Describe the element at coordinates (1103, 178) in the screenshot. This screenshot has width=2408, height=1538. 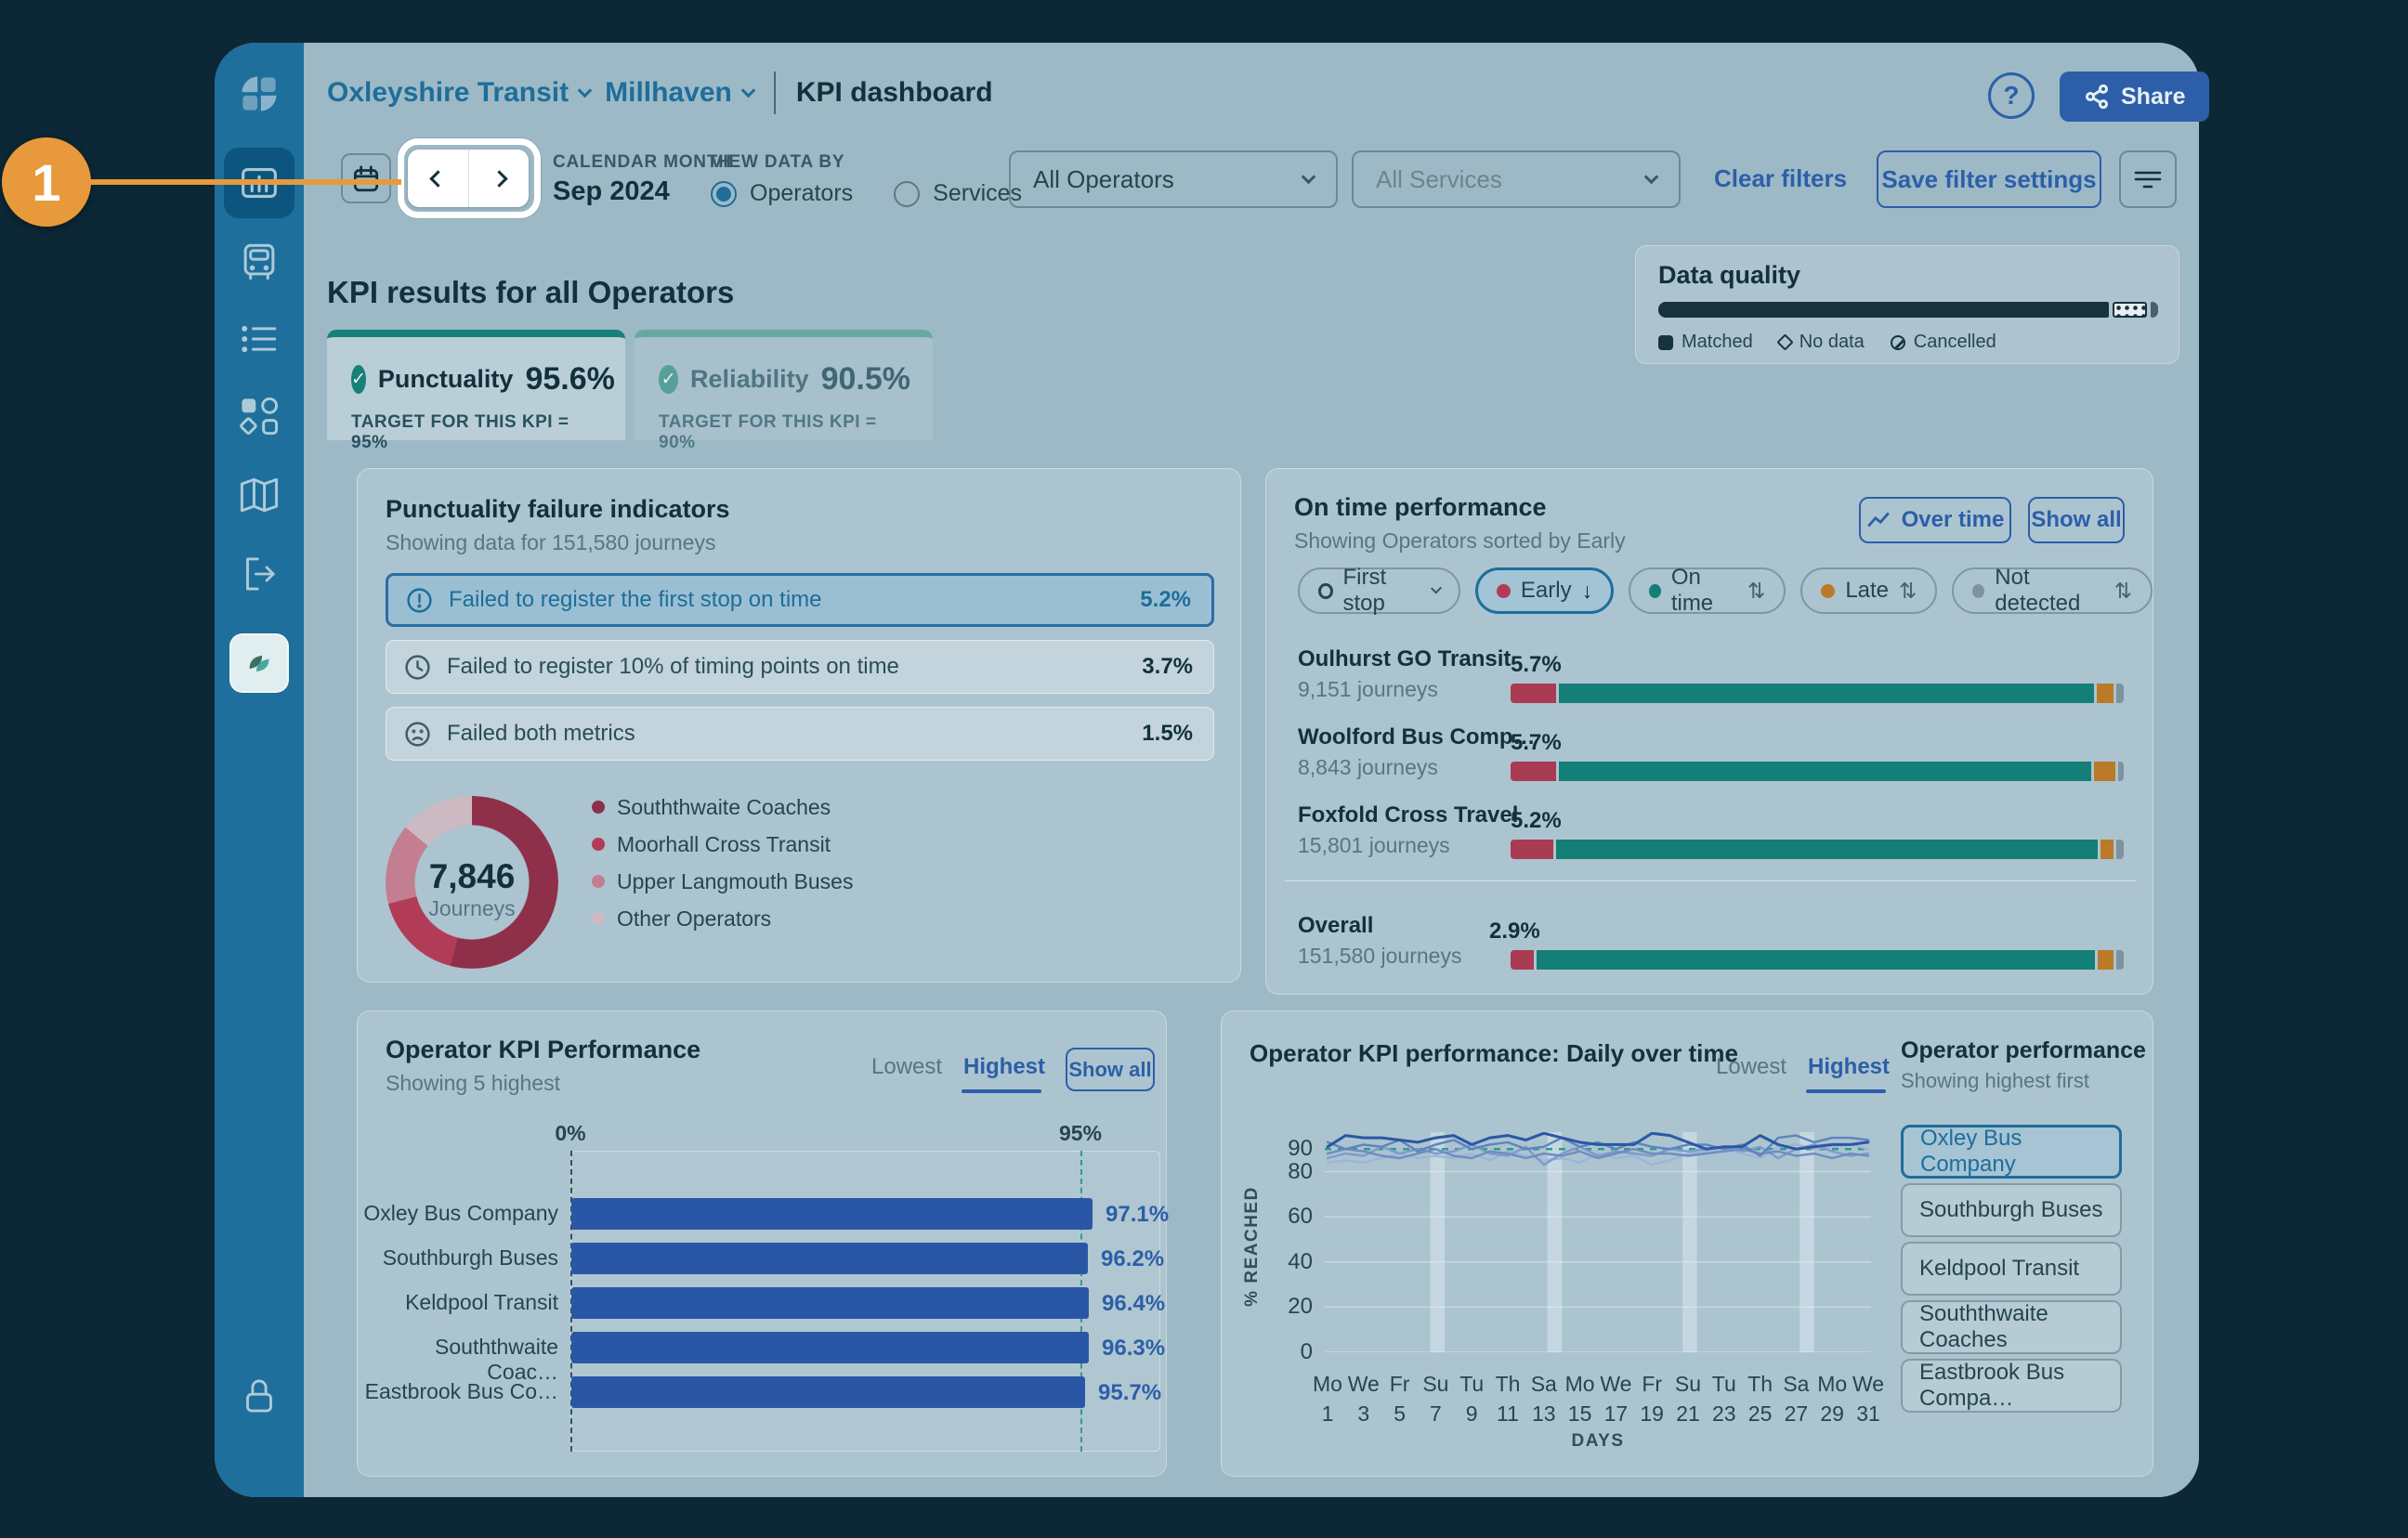
I see `operators-dropdown-value: All Operators` at that location.